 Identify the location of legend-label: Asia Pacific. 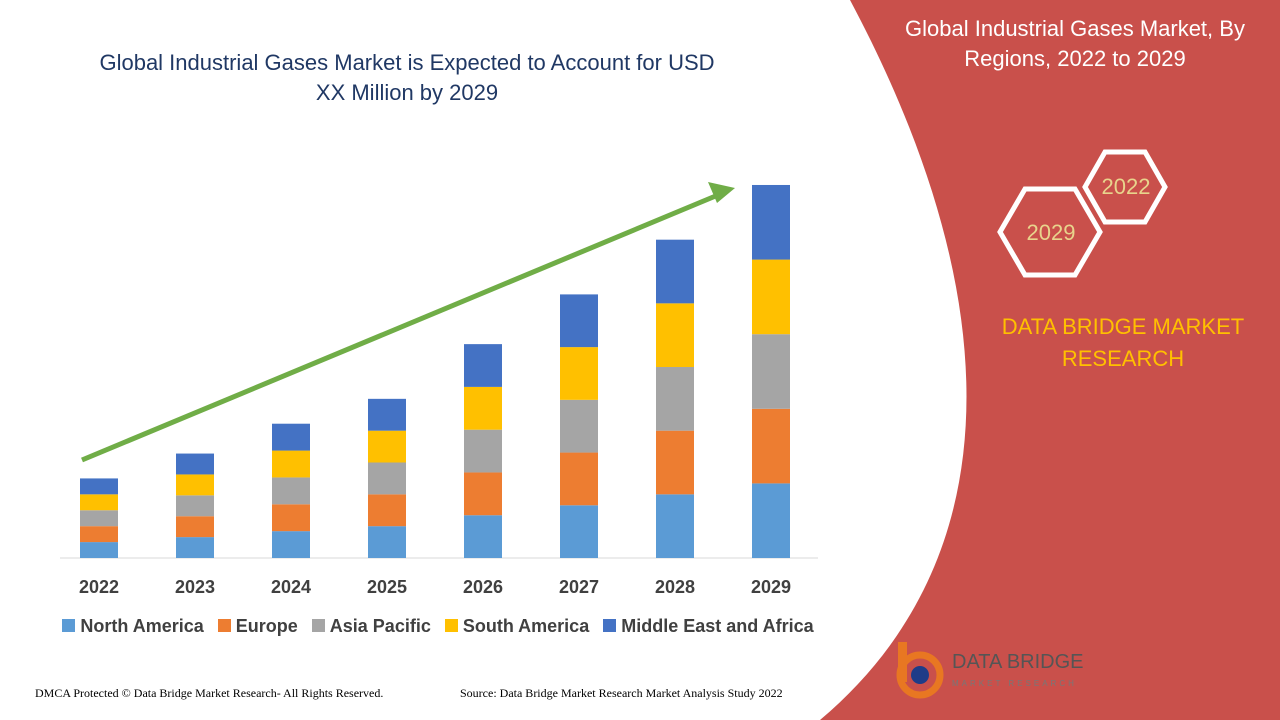
(380, 626).